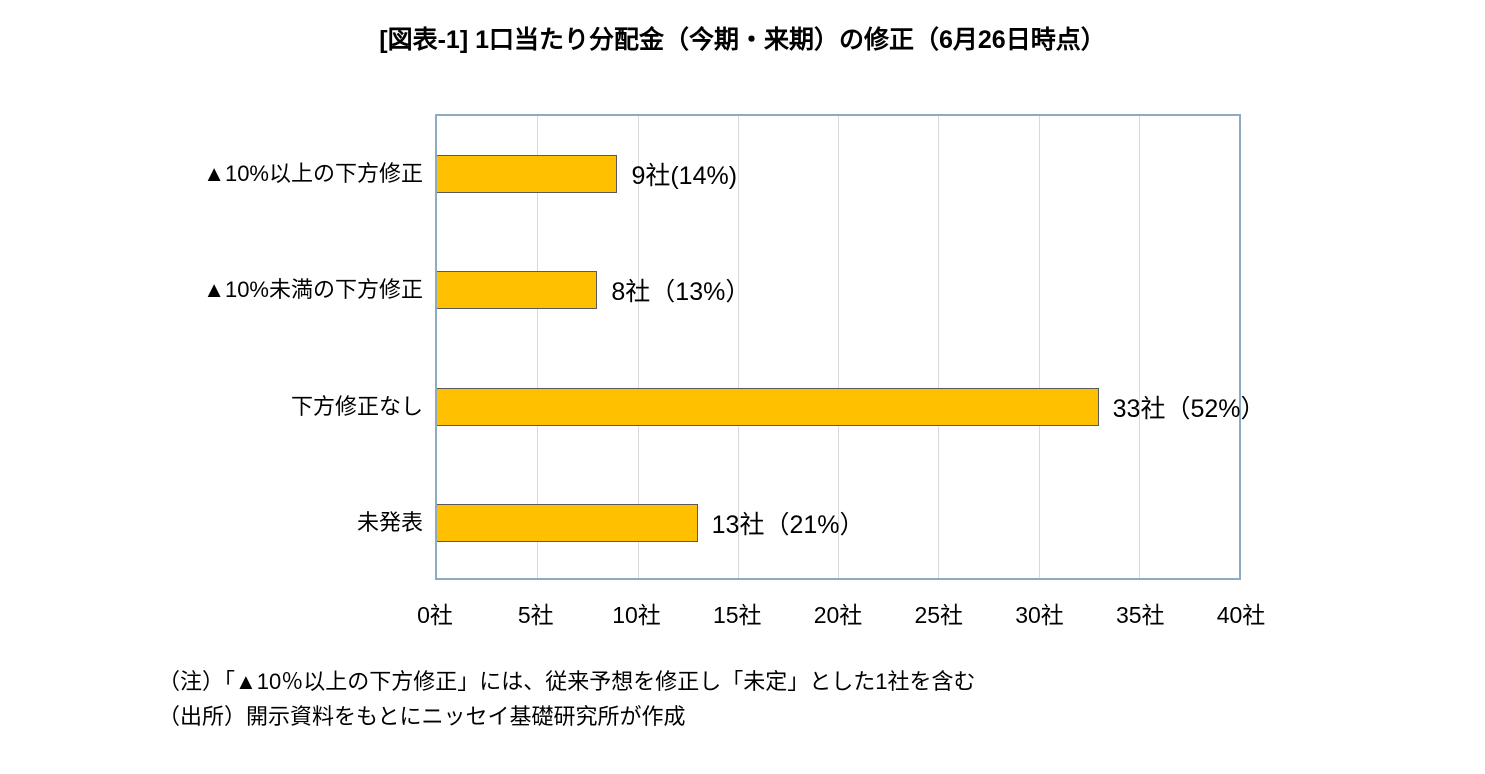 This screenshot has width=1485, height=774. Describe the element at coordinates (681, 292) in the screenshot. I see `bar-data-label: 8社（13%）` at that location.